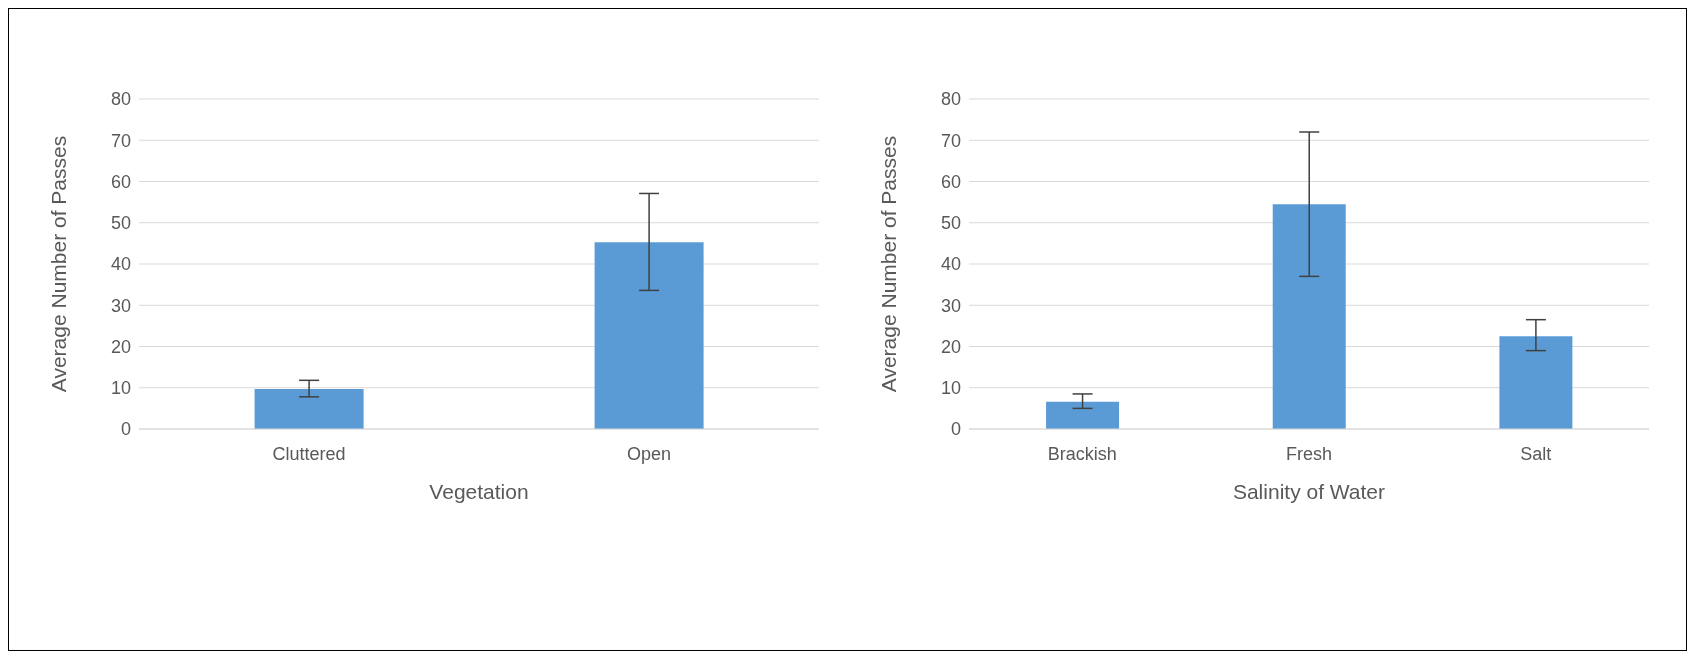 This screenshot has height=661, width=1697. What do you see at coordinates (479, 491) in the screenshot?
I see `x-axis-title: Vegetation` at bounding box center [479, 491].